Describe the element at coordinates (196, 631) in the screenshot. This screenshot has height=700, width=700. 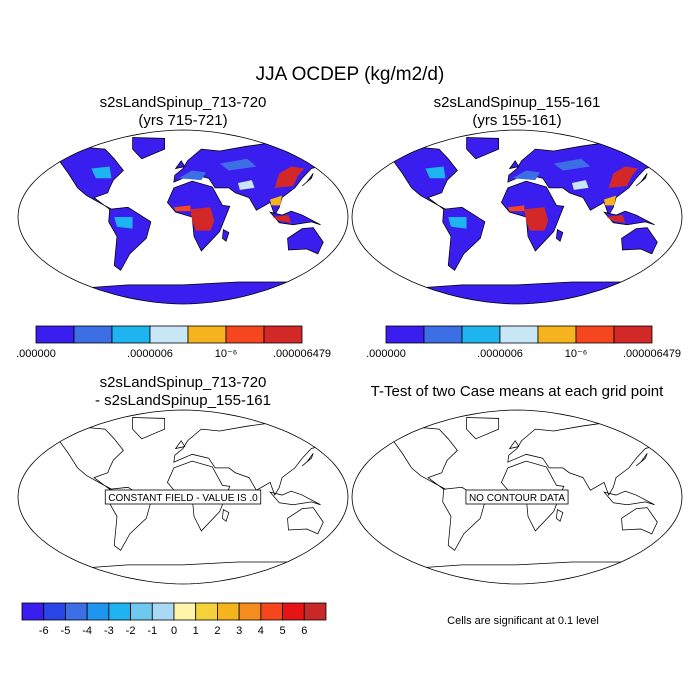
I see `colorbar-label: 1` at that location.